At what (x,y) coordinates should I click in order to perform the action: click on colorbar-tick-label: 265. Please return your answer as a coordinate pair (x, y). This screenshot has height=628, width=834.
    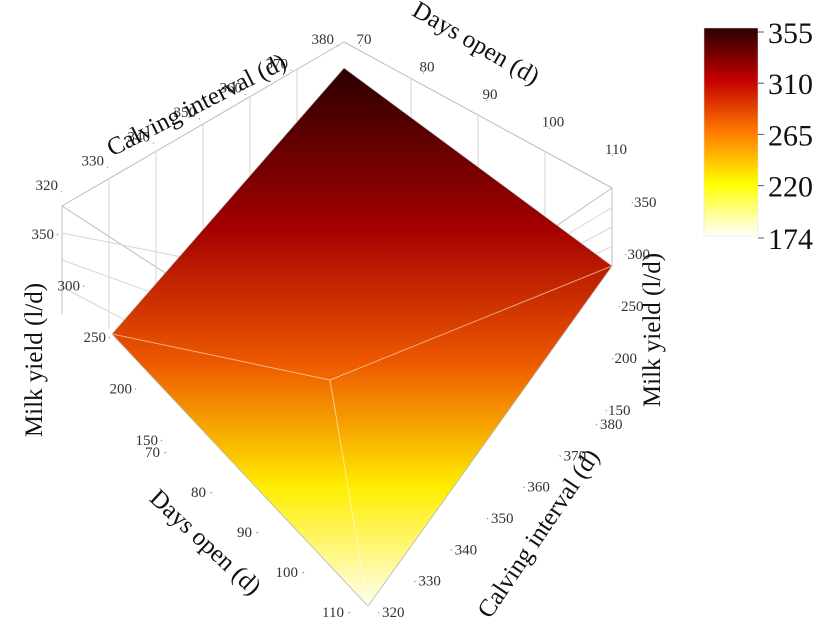
    Looking at the image, I should click on (790, 135).